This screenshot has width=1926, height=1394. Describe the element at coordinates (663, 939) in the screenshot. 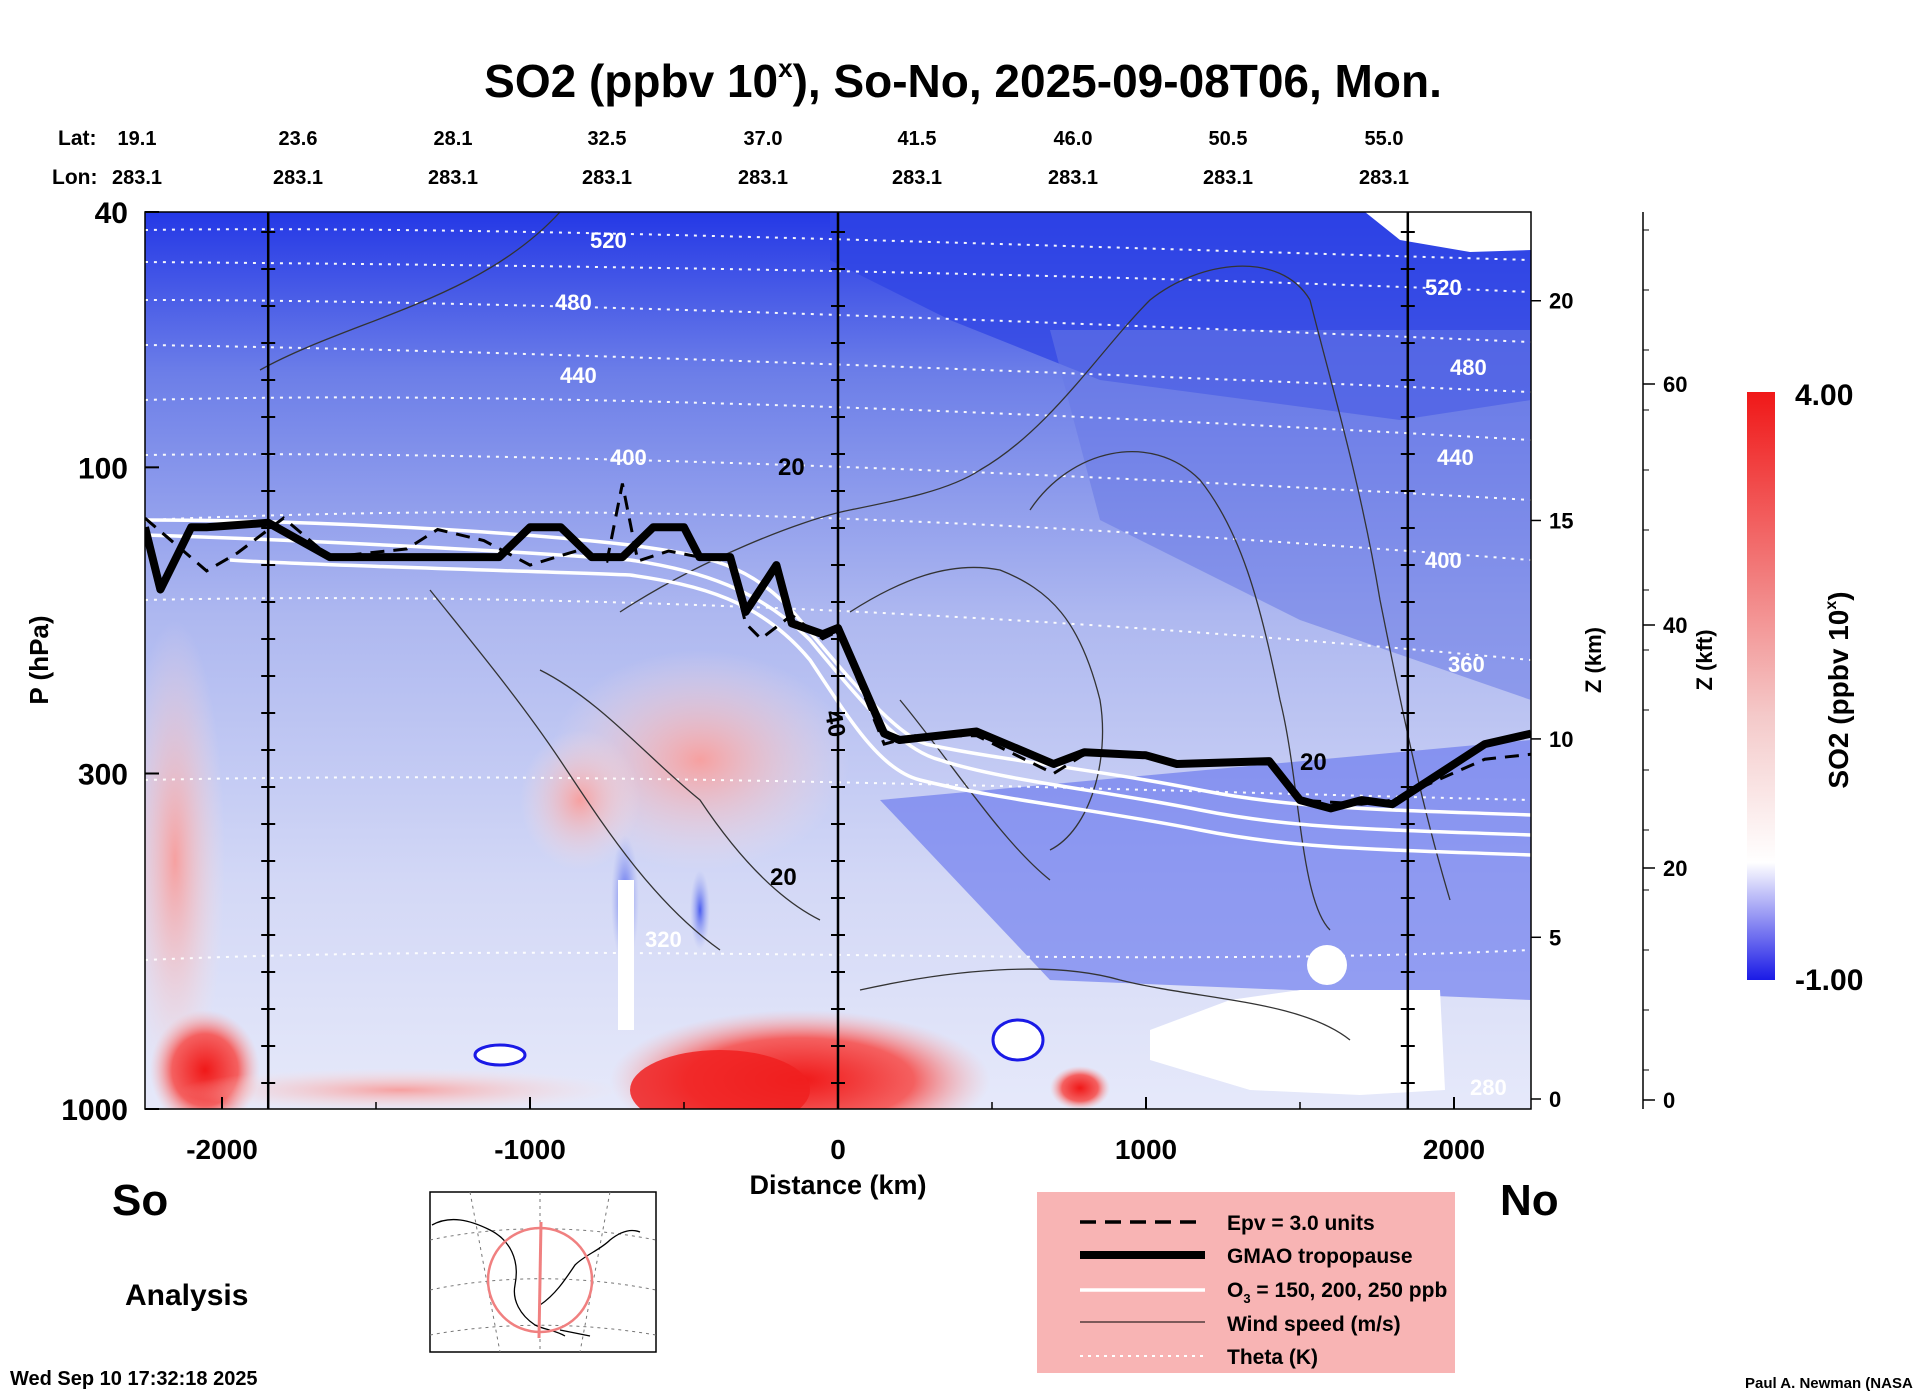

I see `svg-text: 320` at that location.